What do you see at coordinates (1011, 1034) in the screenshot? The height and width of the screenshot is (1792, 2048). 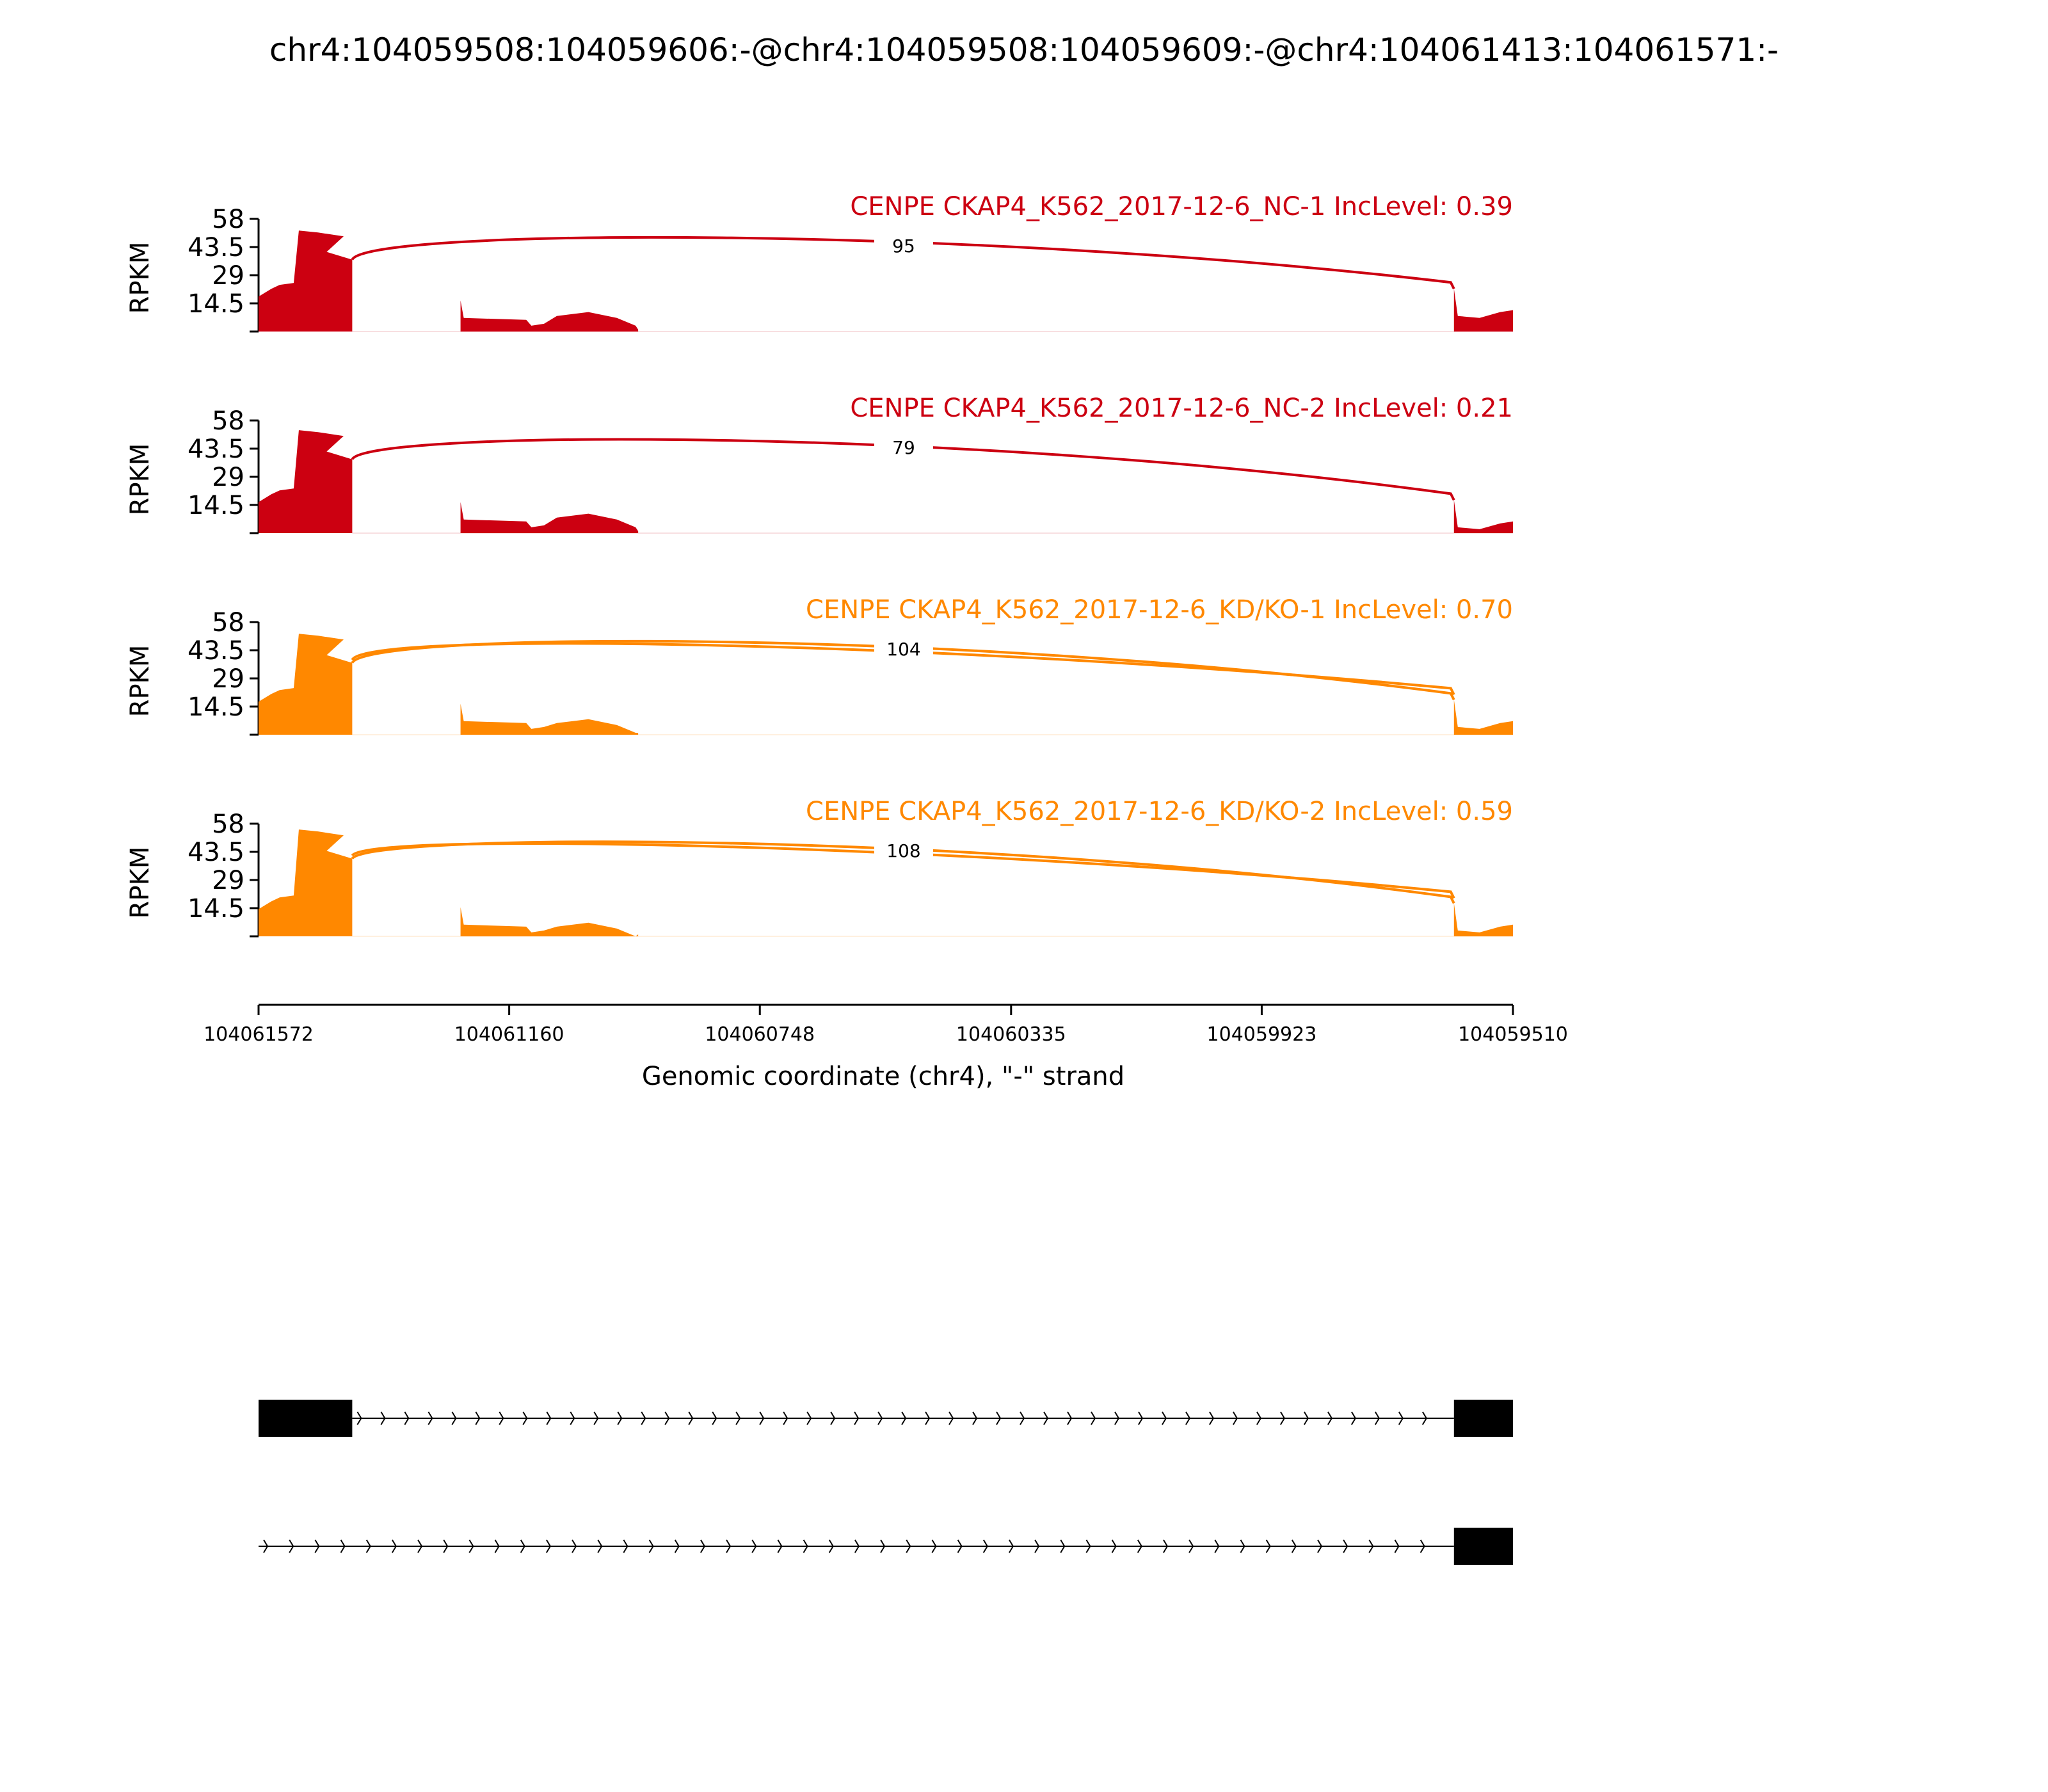 I see `x-tick-label: 104060335` at bounding box center [1011, 1034].